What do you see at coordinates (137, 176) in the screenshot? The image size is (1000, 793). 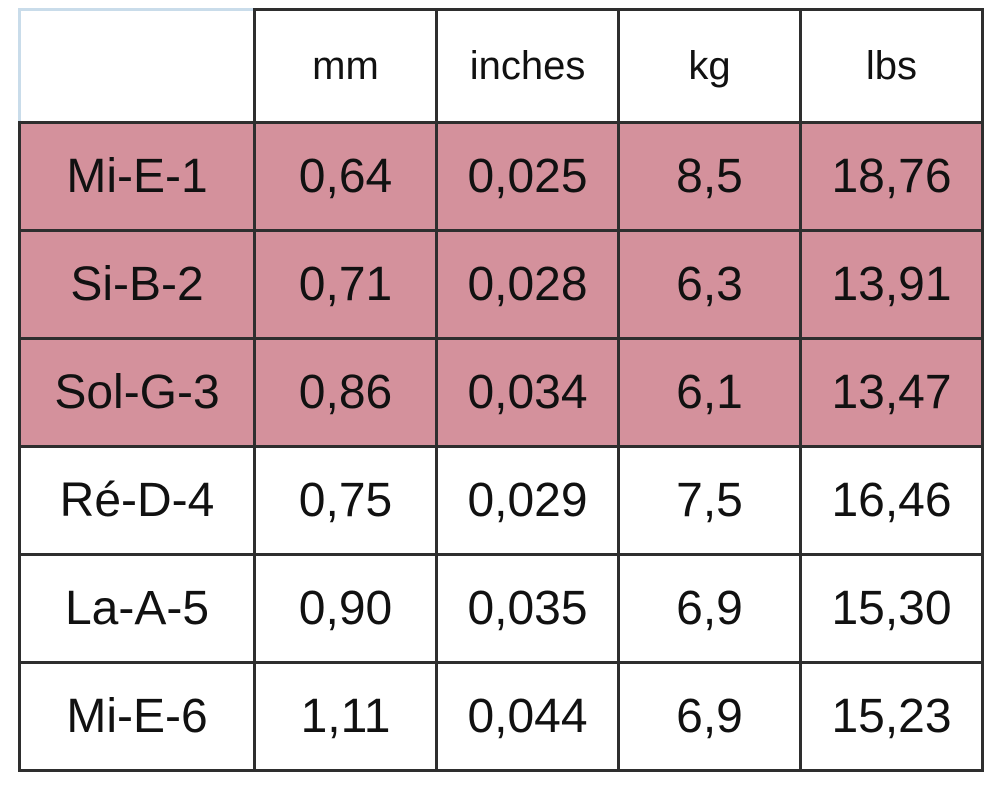 I see `row-label: Mi-E-1` at bounding box center [137, 176].